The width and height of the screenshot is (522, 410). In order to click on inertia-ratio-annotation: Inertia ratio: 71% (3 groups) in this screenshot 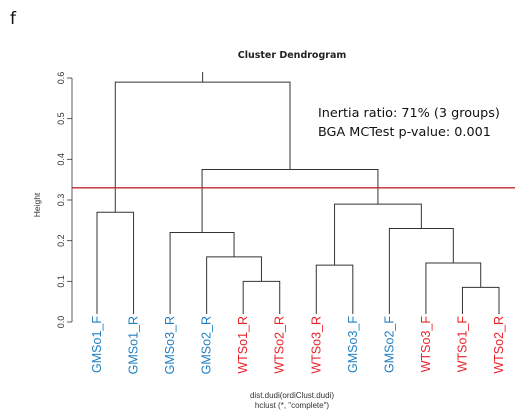, I will do `click(409, 113)`.